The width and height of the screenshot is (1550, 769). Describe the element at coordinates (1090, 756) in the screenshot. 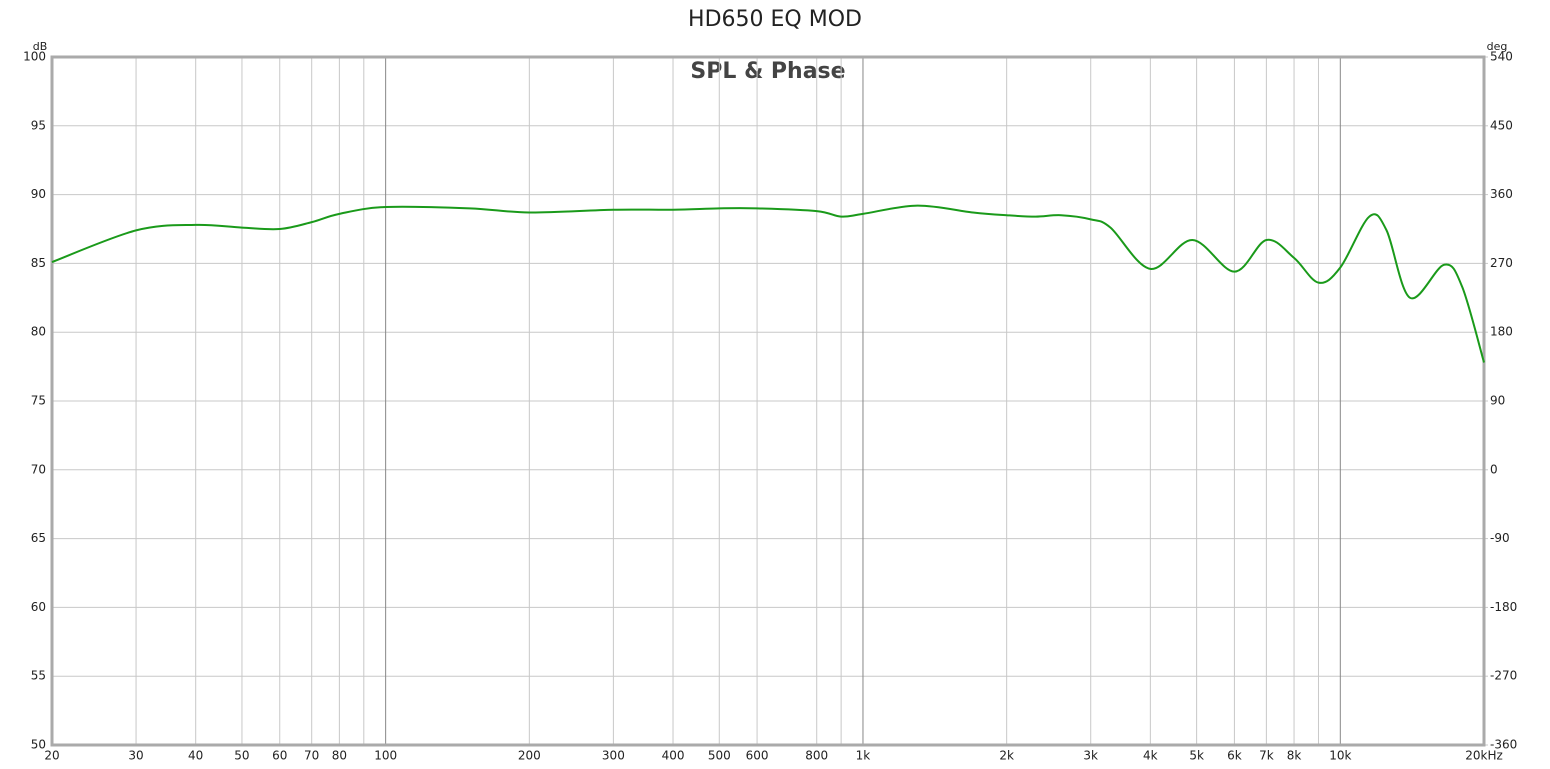

I see `x-tick-label: 3k` at that location.